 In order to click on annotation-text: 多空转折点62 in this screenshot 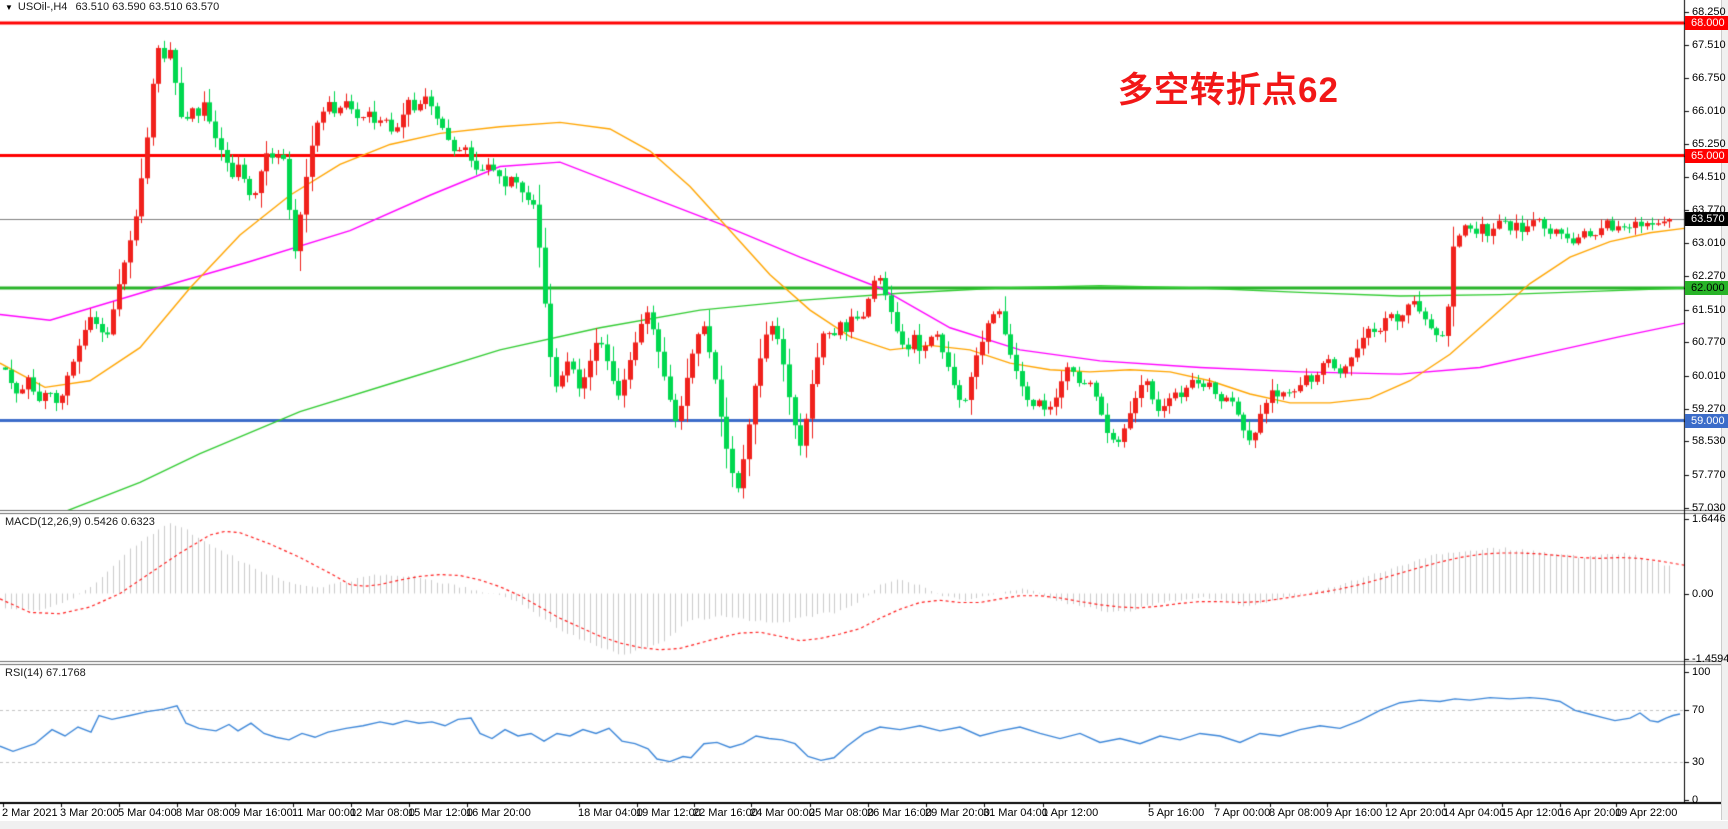, I will do `click(1228, 90)`.